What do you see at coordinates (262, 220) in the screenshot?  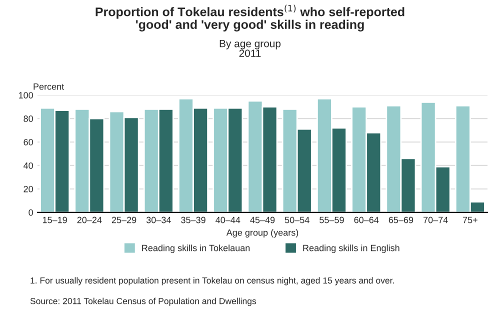 I see `x-tick-label: 45–49` at bounding box center [262, 220].